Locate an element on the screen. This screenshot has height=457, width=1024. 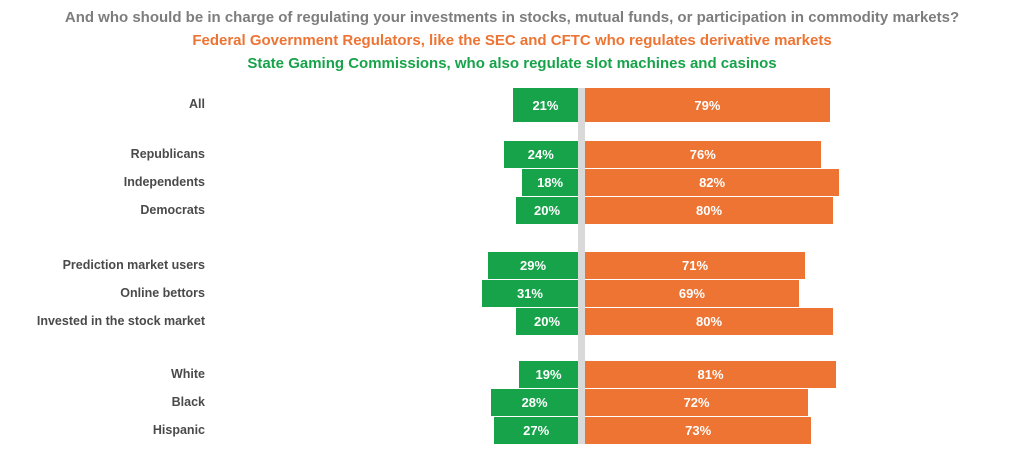
green-bar: 28% is located at coordinates (534, 402).